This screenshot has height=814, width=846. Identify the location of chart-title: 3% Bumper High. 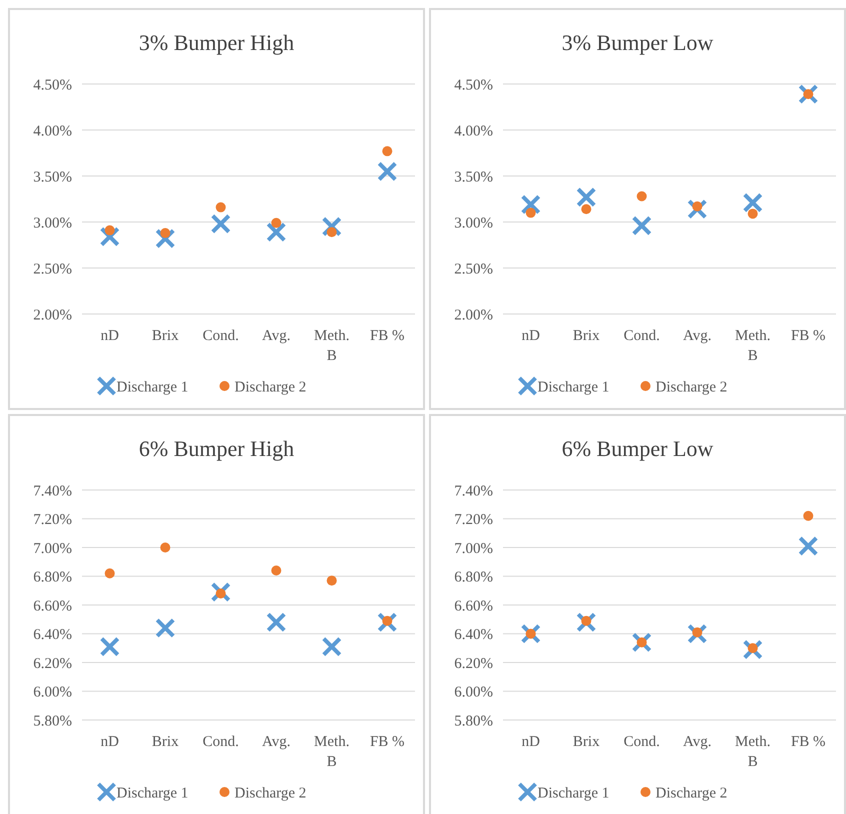
(216, 42).